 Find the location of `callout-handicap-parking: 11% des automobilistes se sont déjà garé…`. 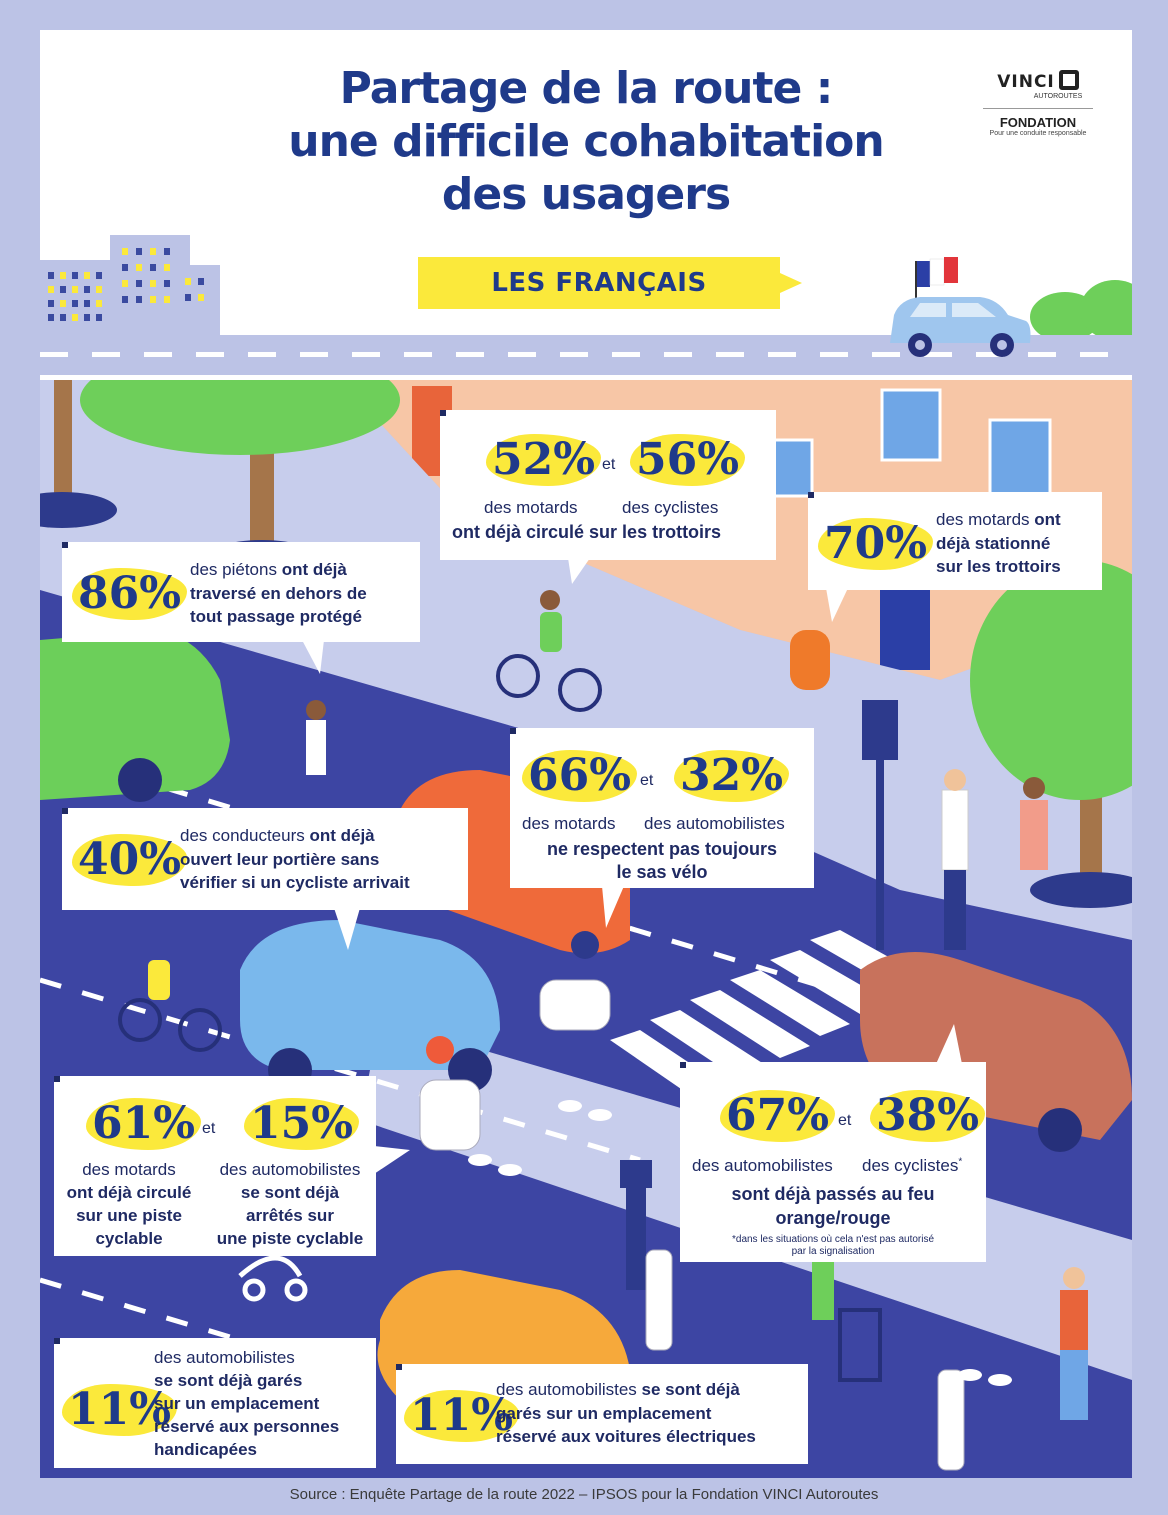

callout-handicap-parking: 11% des automobilistes se sont déjà garé… is located at coordinates (215, 1403).